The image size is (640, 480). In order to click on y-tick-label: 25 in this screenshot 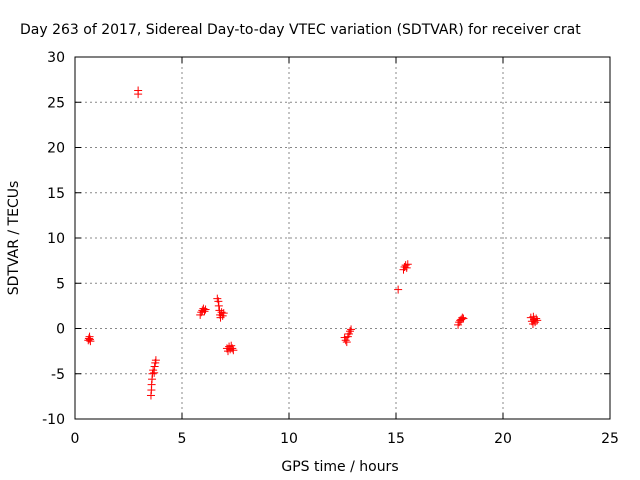, I will do `click(56, 103)`.